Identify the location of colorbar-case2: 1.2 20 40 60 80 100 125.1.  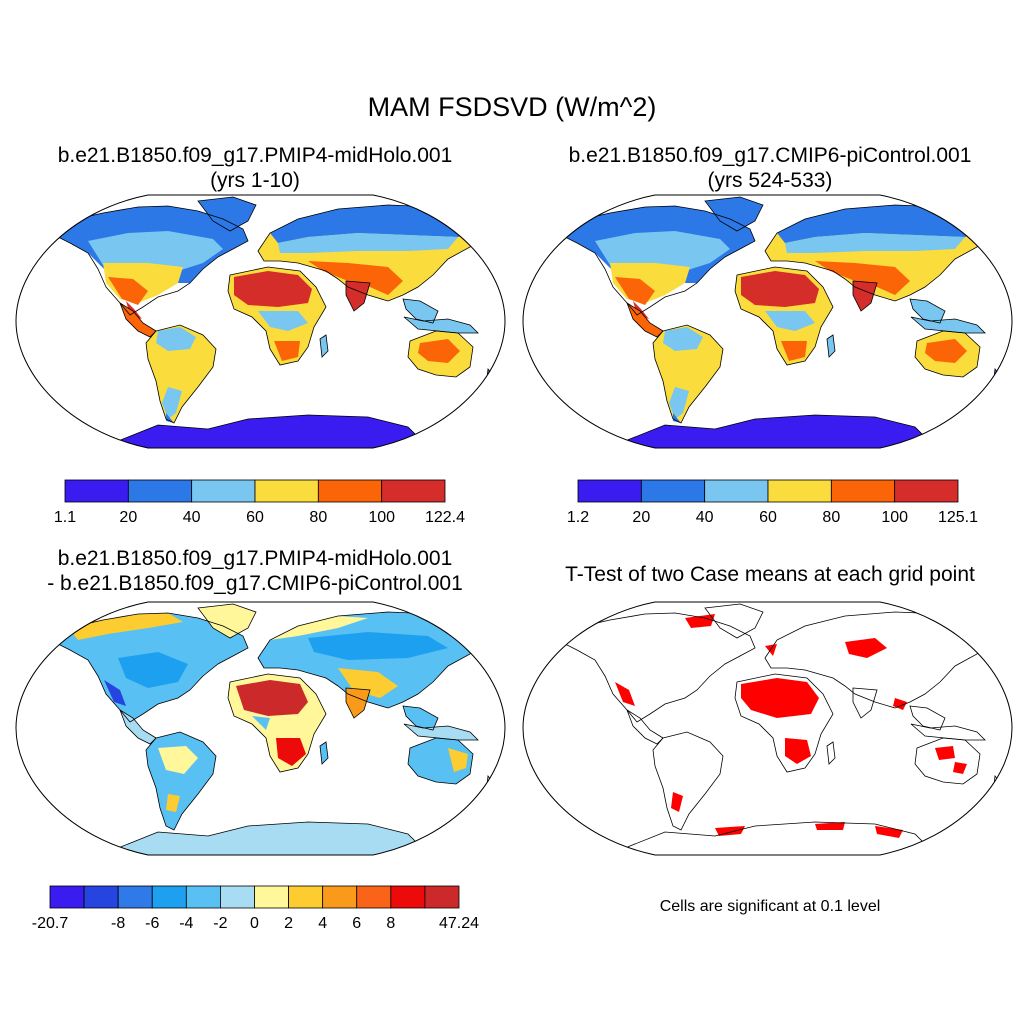
(772, 502).